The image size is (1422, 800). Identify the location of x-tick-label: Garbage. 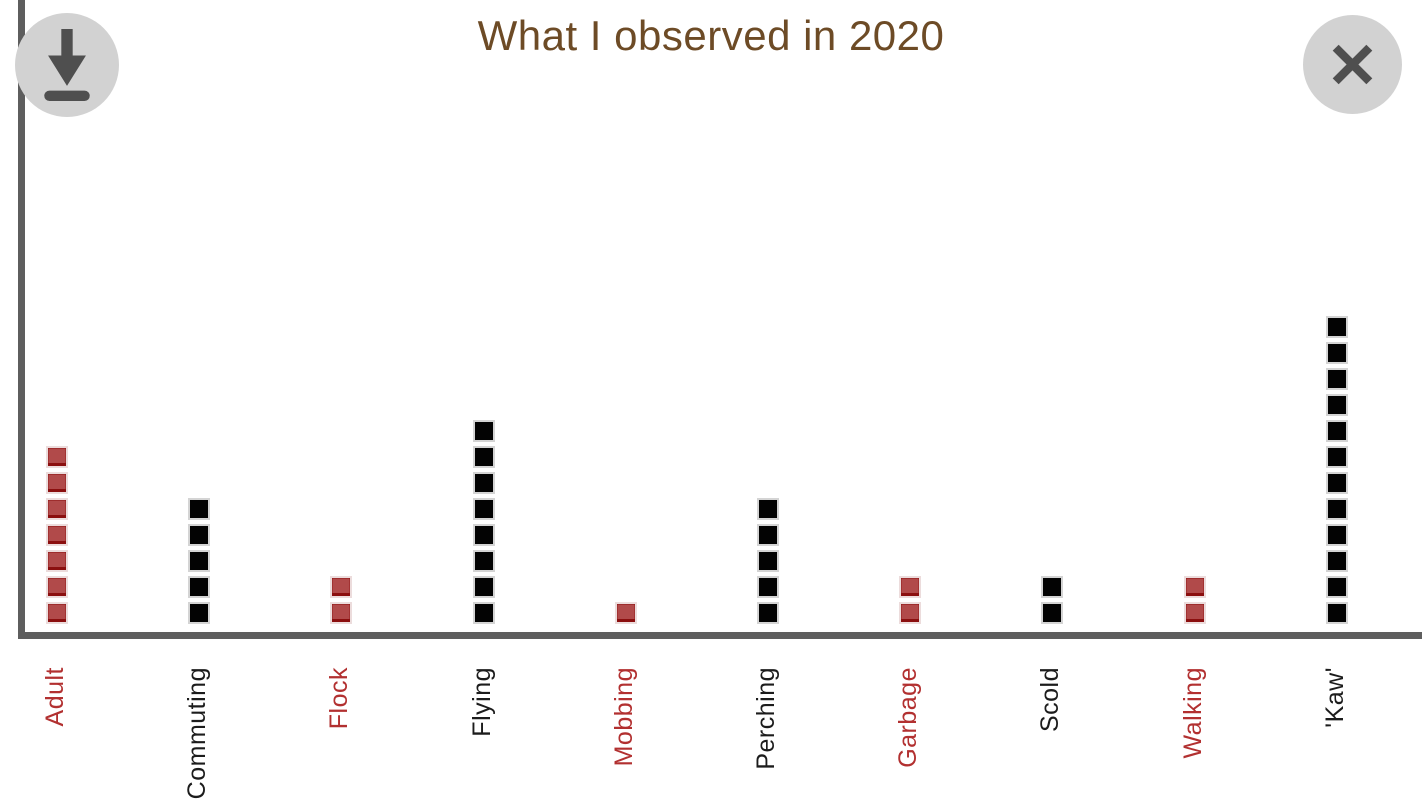
(908, 717).